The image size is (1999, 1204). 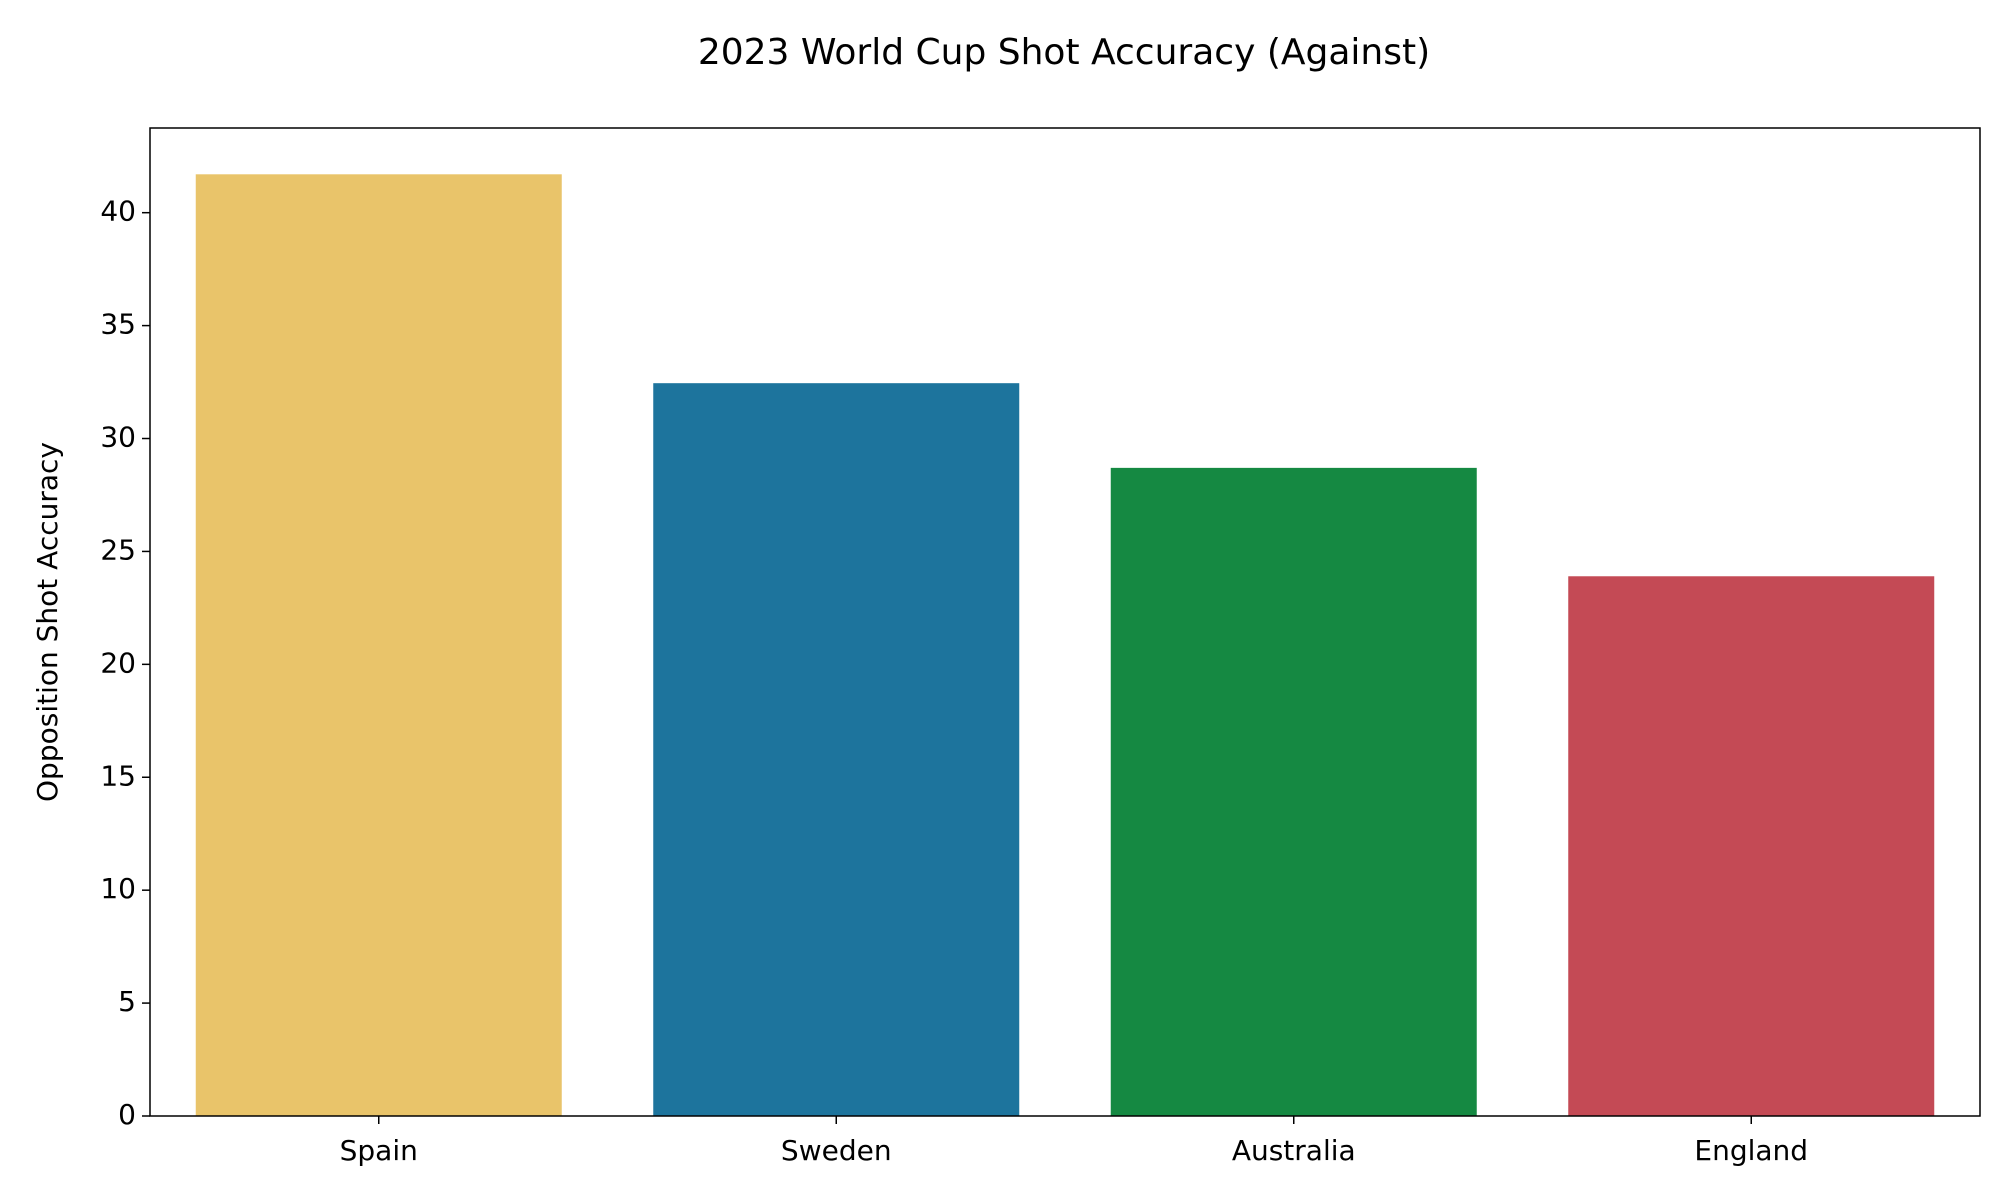 What do you see at coordinates (118, 211) in the screenshot?
I see `y-tick-label: 40` at bounding box center [118, 211].